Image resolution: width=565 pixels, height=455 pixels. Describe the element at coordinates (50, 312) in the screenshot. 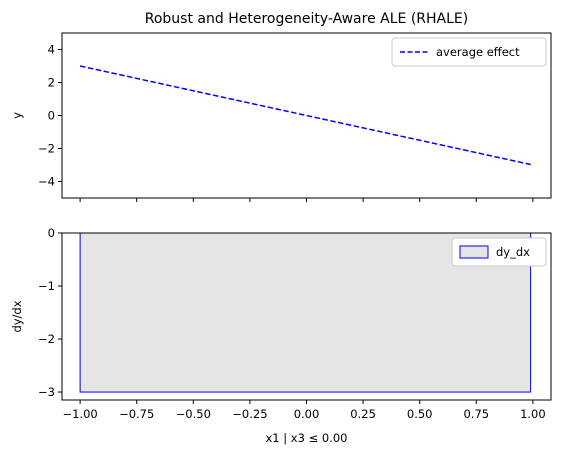

I see `bottom-y-ticks: 0 −1 −2 −3` at that location.